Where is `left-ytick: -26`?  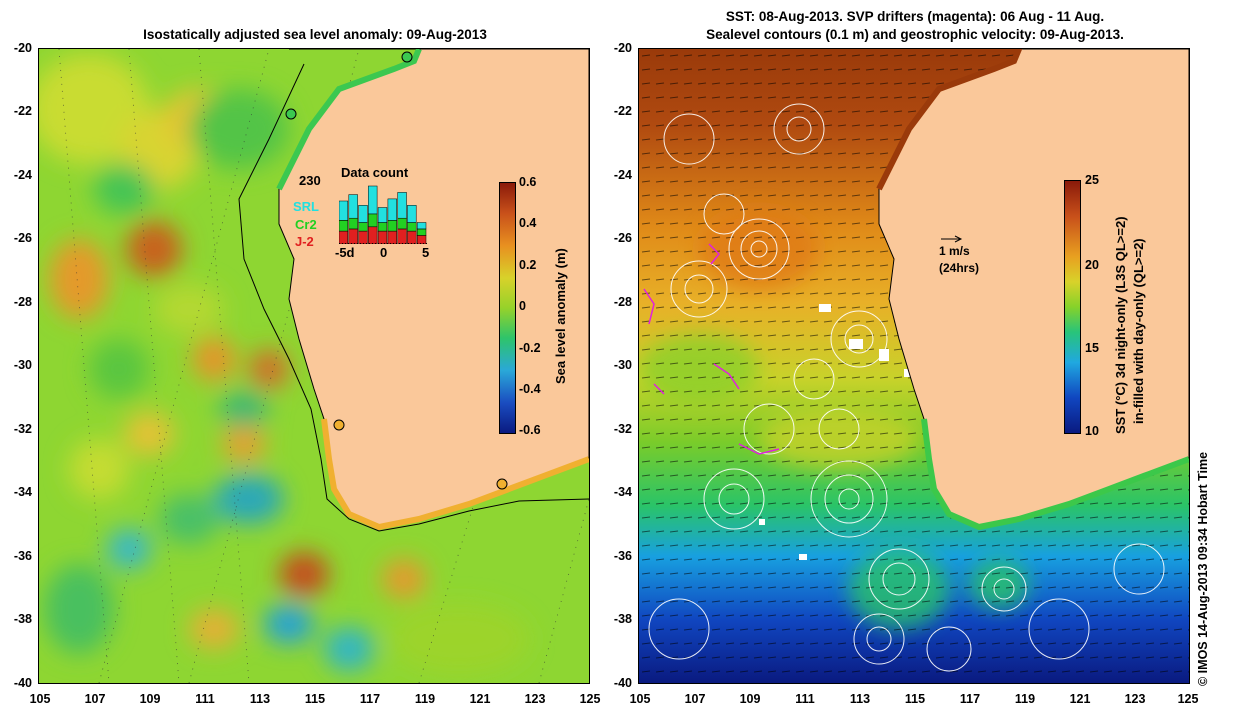
left-ytick: -26 is located at coordinates (22, 238).